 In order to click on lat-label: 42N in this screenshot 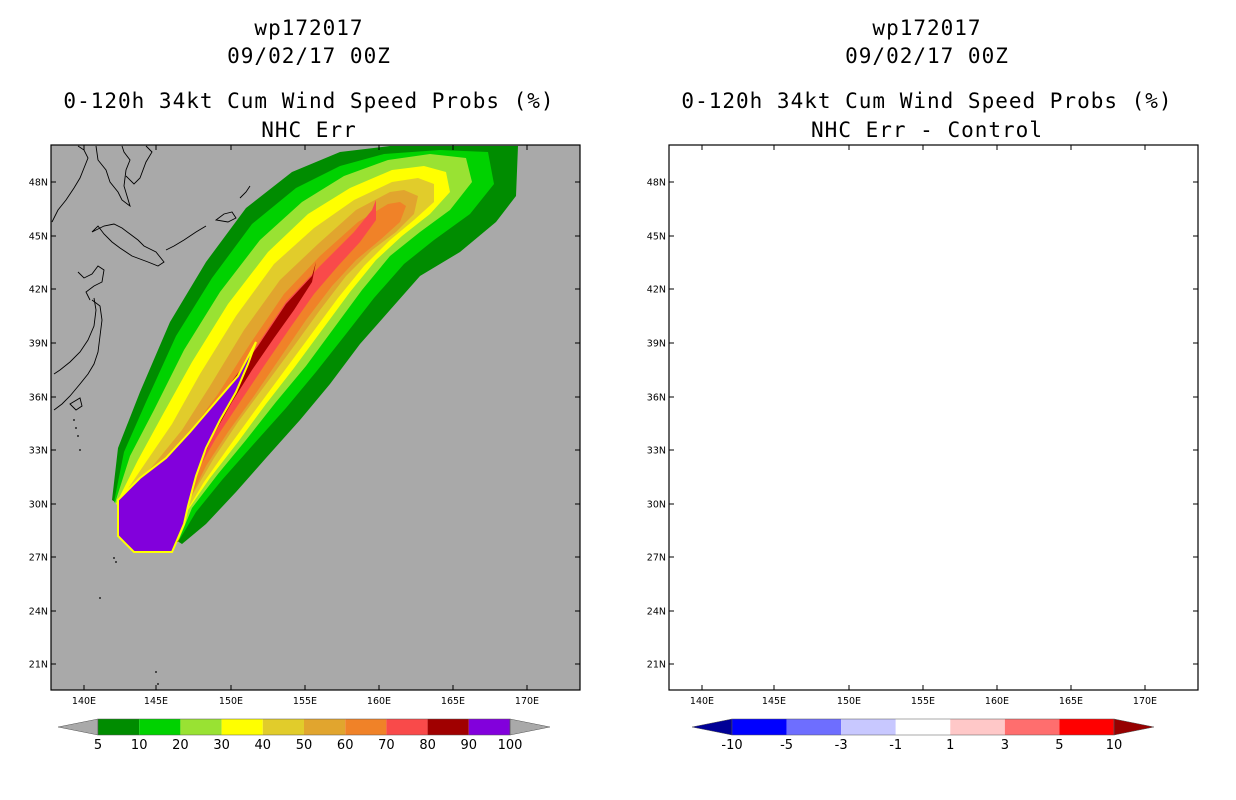, I will do `click(38, 290)`.